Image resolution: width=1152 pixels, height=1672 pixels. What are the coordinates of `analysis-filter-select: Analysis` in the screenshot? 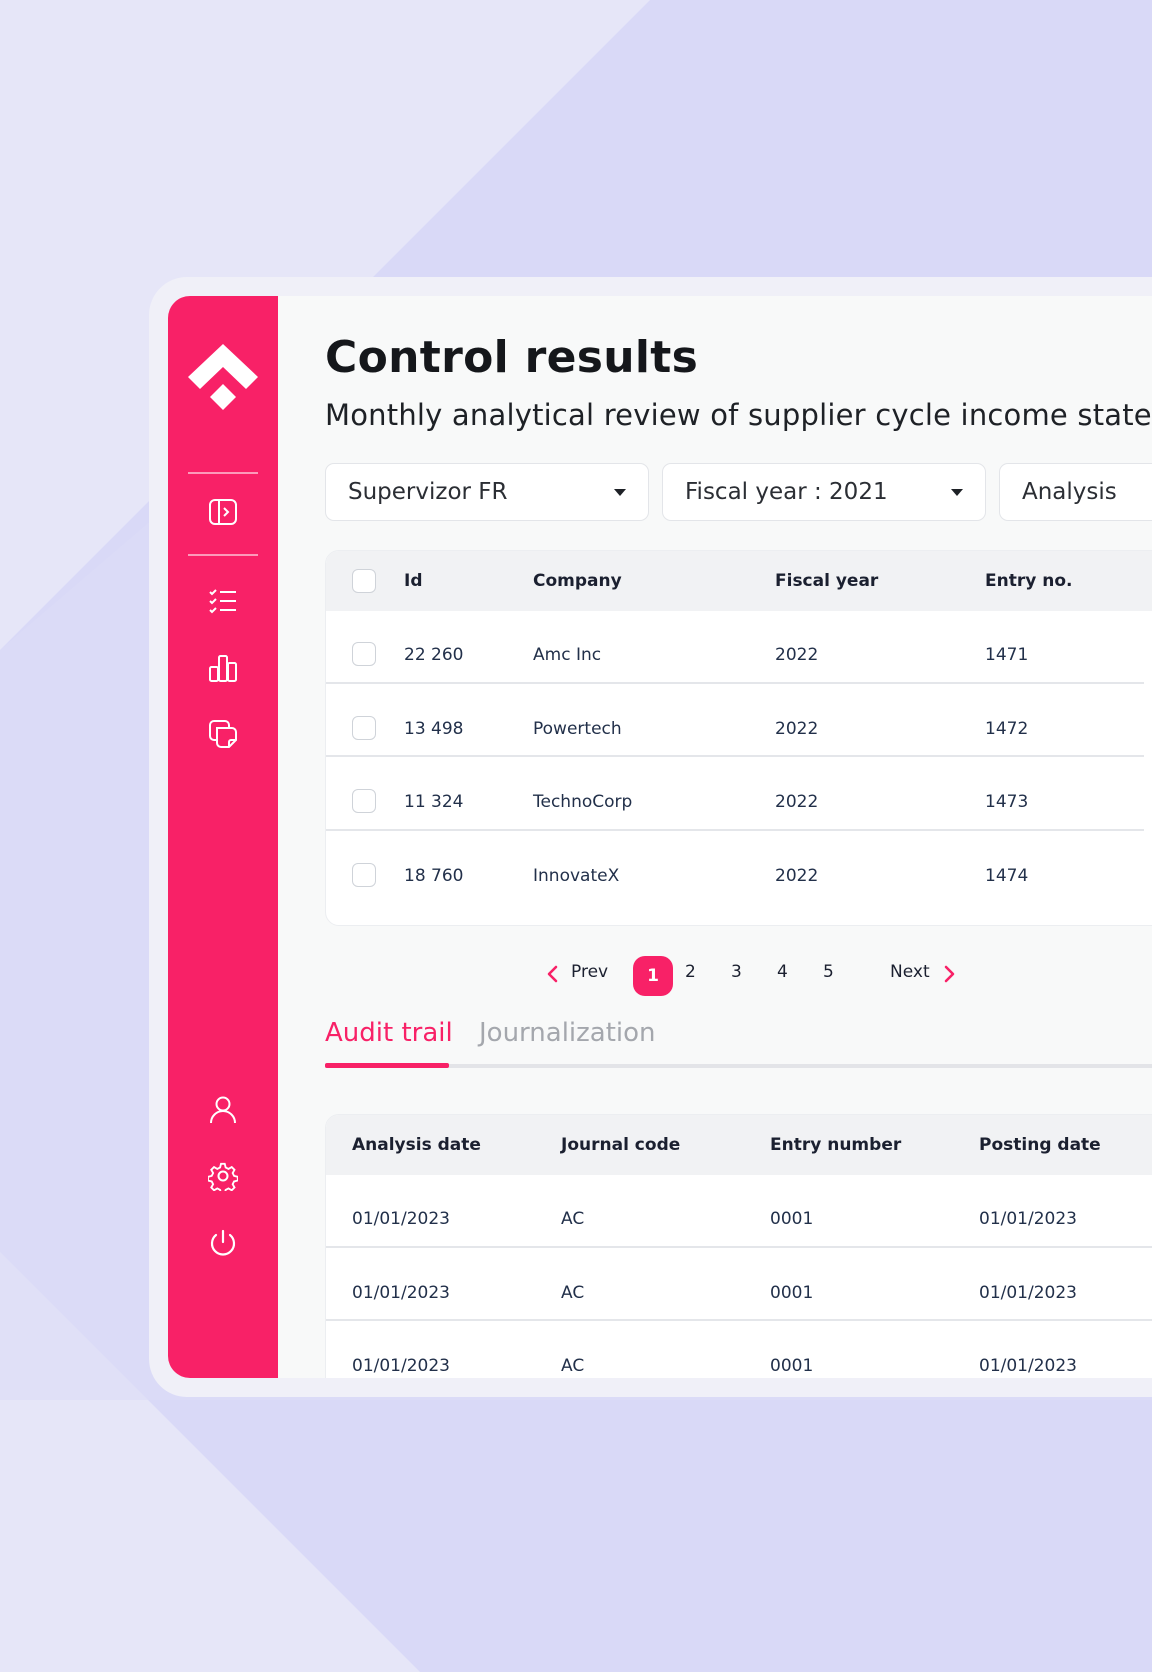 It's located at (1075, 492).